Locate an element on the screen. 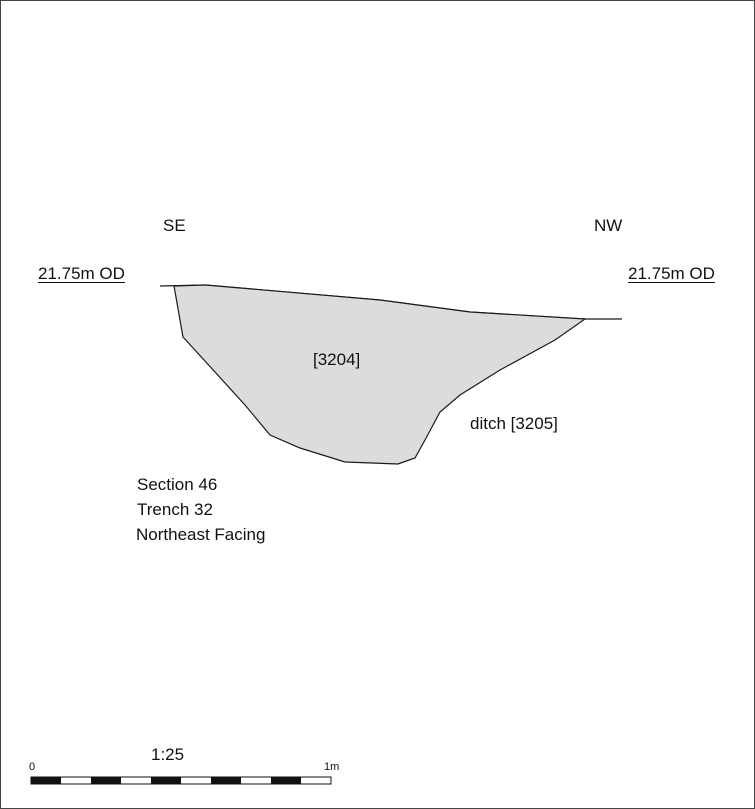 This screenshot has width=755, height=809. caption-trench: Trench 32 is located at coordinates (175, 509).